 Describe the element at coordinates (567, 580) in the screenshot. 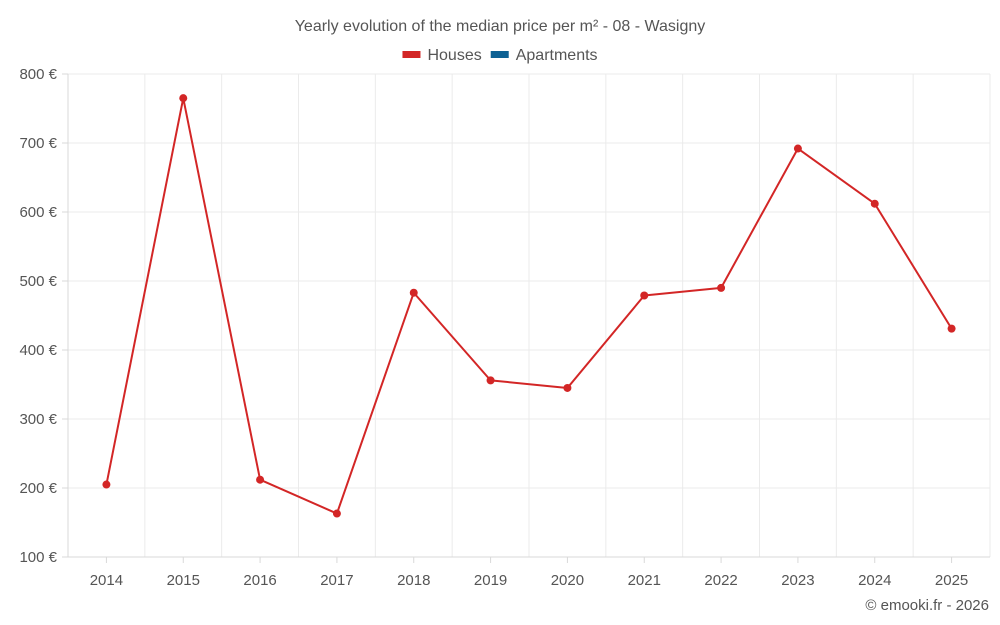

I see `x-tick-label: 2020` at that location.